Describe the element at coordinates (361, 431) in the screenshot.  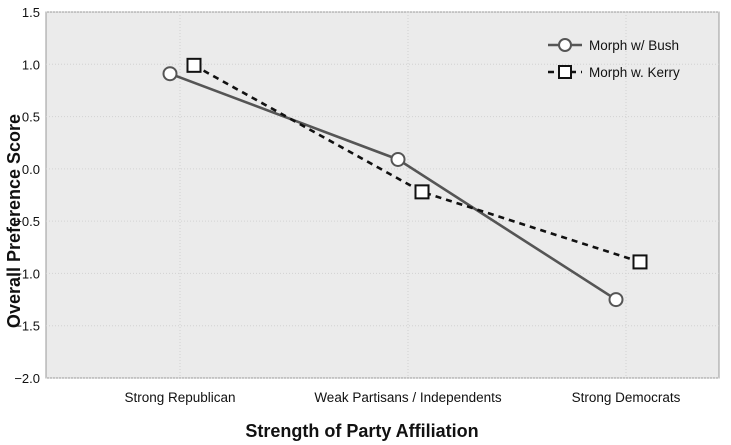
I see `x-axis-title: Strength of Party Affiliation` at that location.